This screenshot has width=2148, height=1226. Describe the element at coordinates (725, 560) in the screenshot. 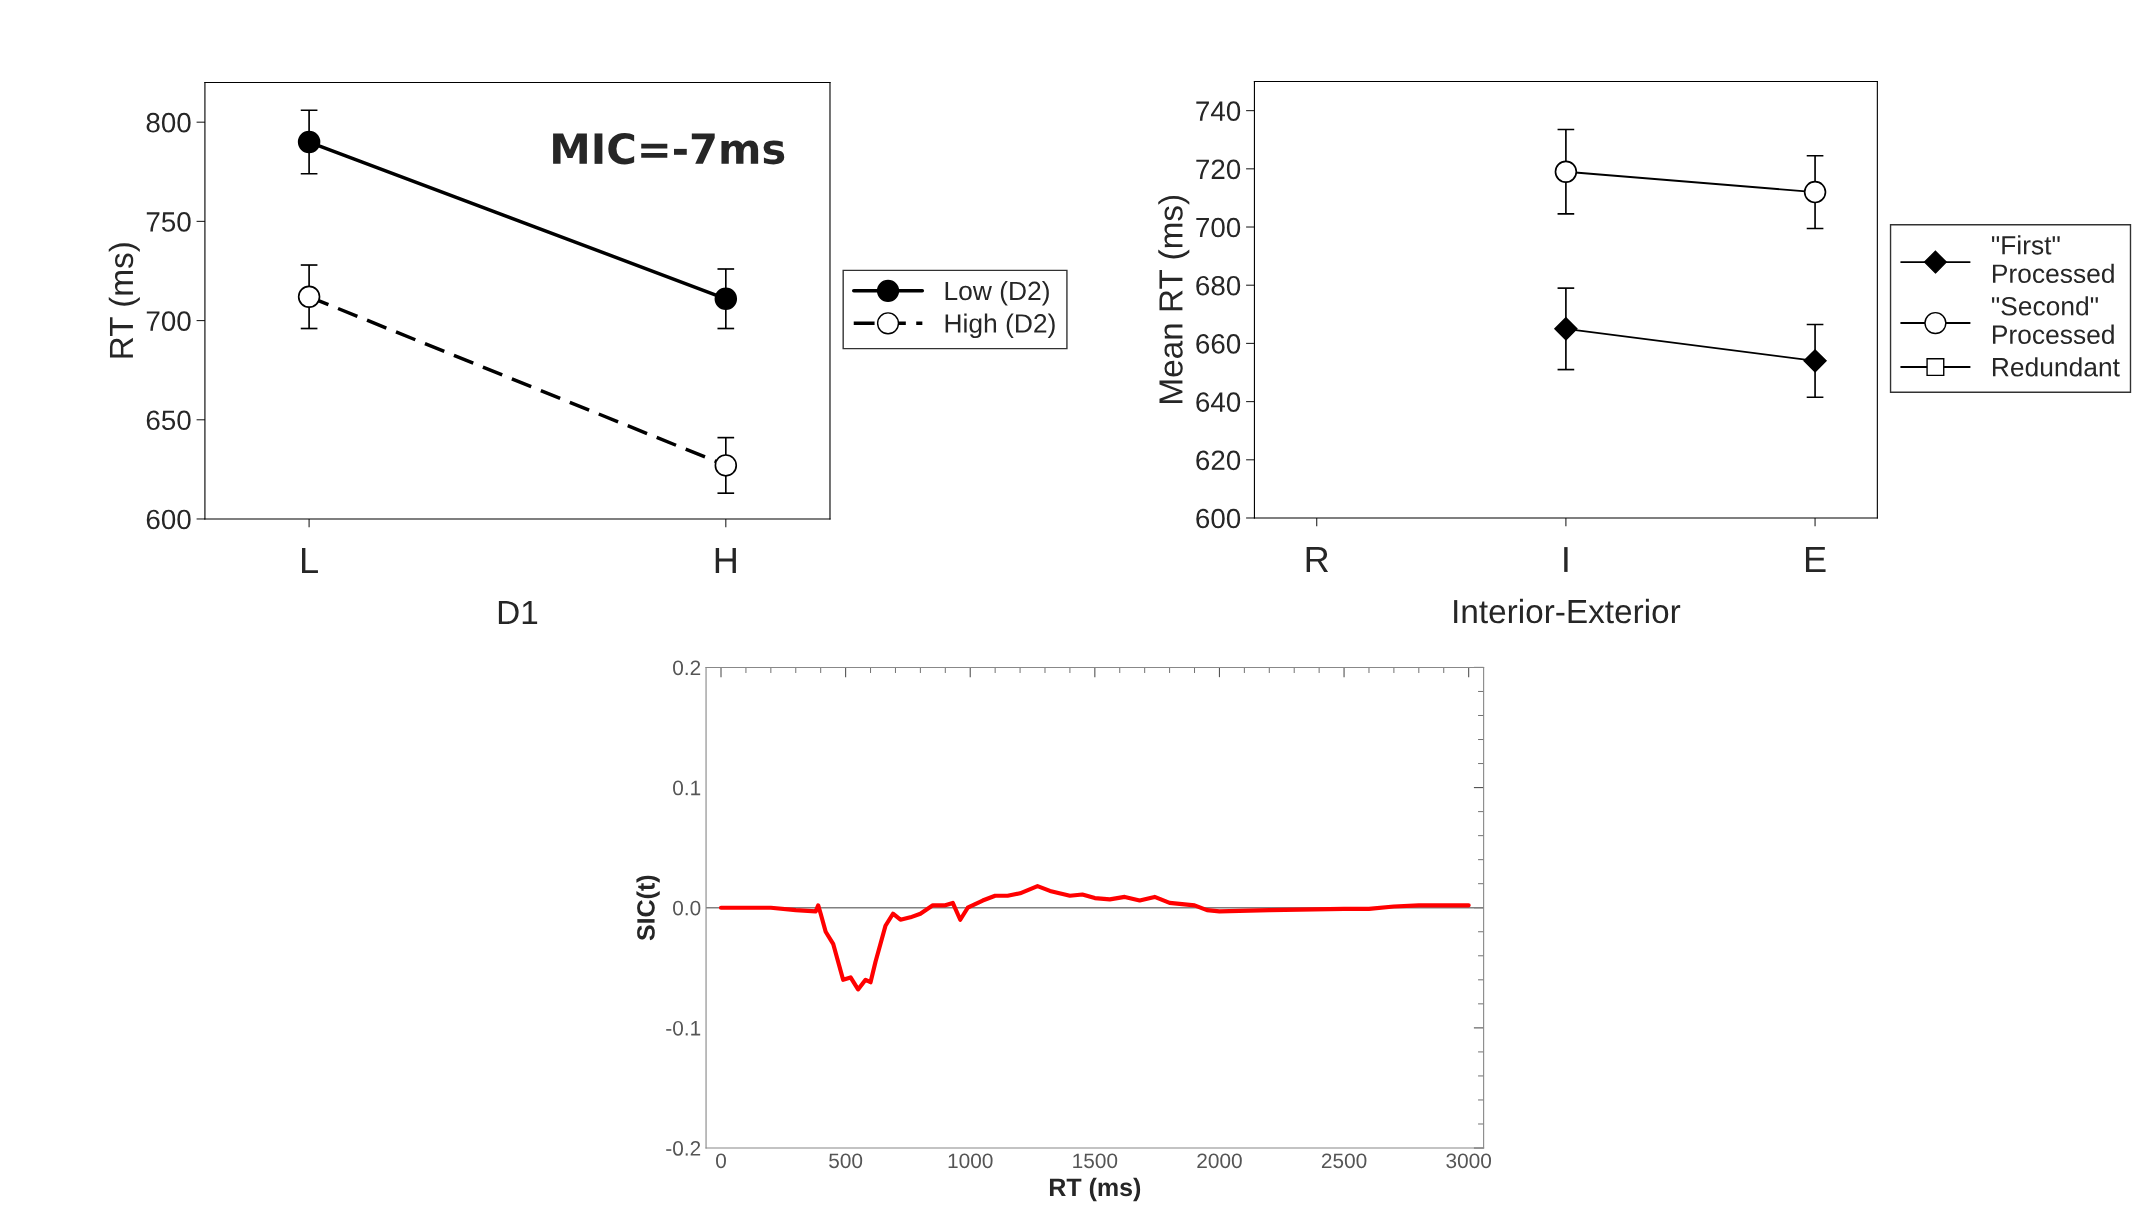

I see `x-tick-label: H` at that location.